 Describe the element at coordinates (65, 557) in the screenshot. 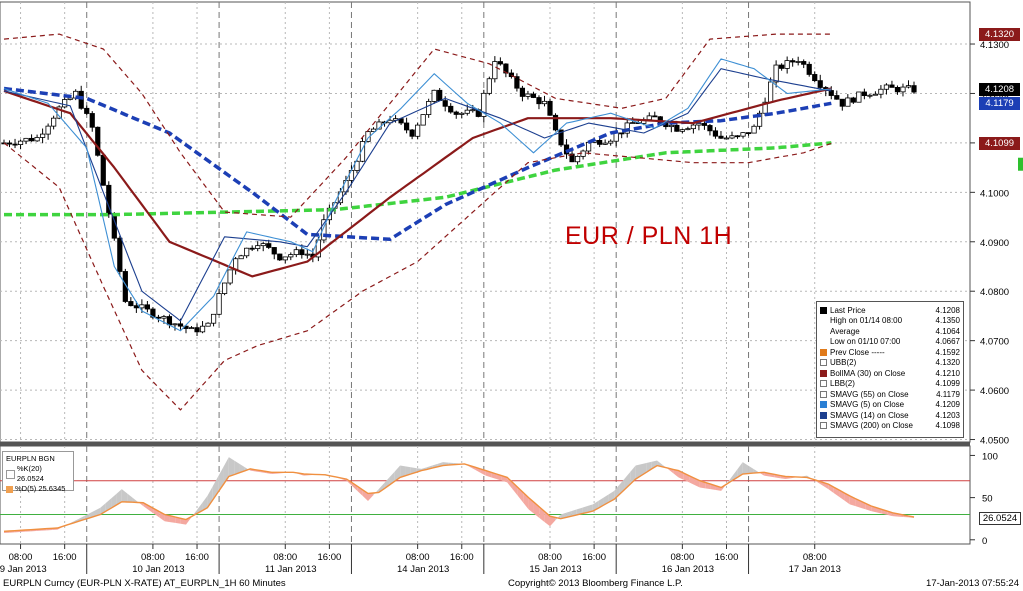

I see `hour-tick-label: 16:00` at that location.